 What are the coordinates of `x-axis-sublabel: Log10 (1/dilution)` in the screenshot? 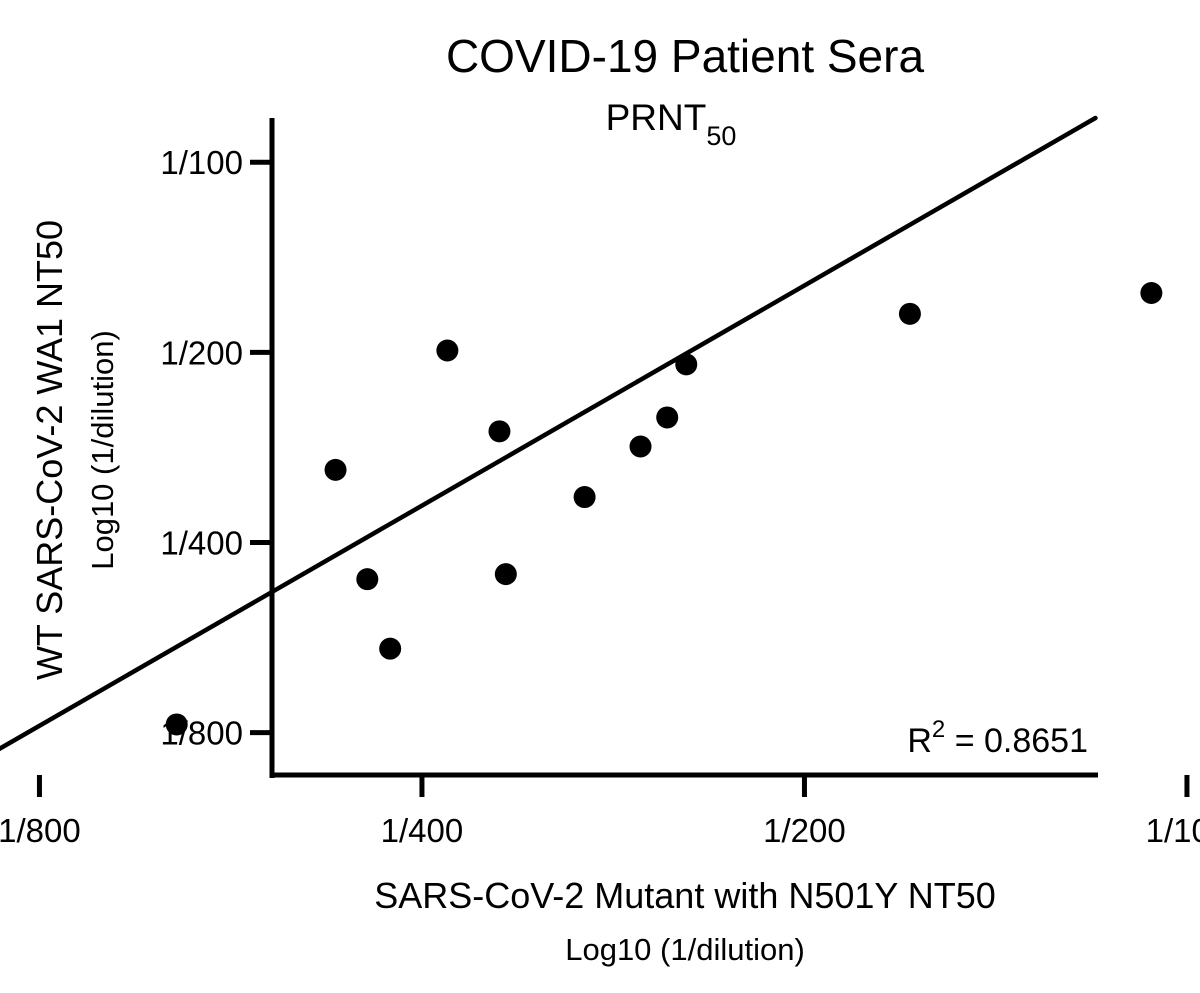 It's located at (685, 949).